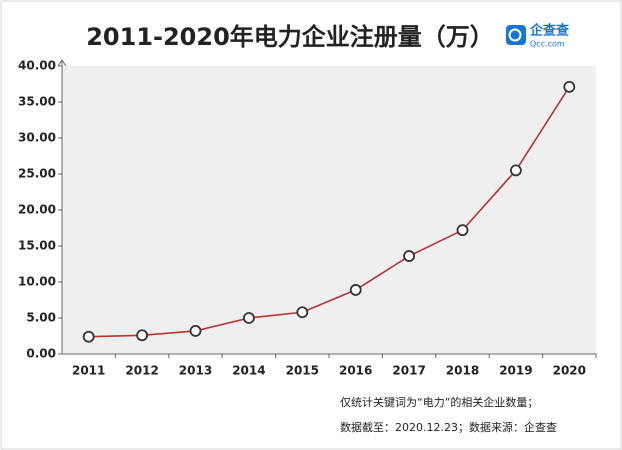  What do you see at coordinates (515, 35) in the screenshot?
I see `logo-q` at bounding box center [515, 35].